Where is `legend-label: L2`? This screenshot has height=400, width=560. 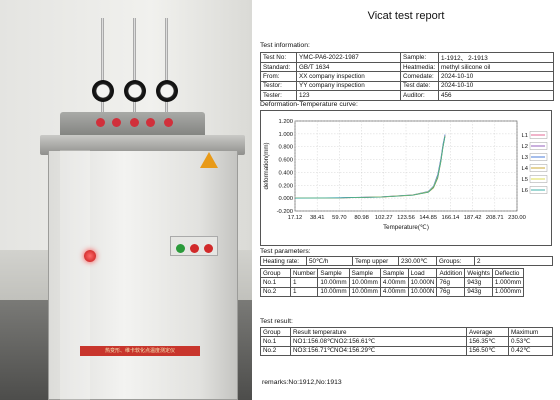 legend-label: L2 is located at coordinates (525, 147).